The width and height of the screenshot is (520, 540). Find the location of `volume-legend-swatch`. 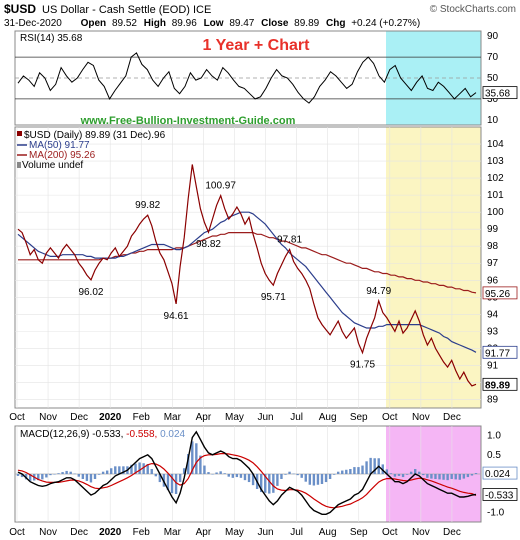

volume-legend-swatch is located at coordinates (19, 165).